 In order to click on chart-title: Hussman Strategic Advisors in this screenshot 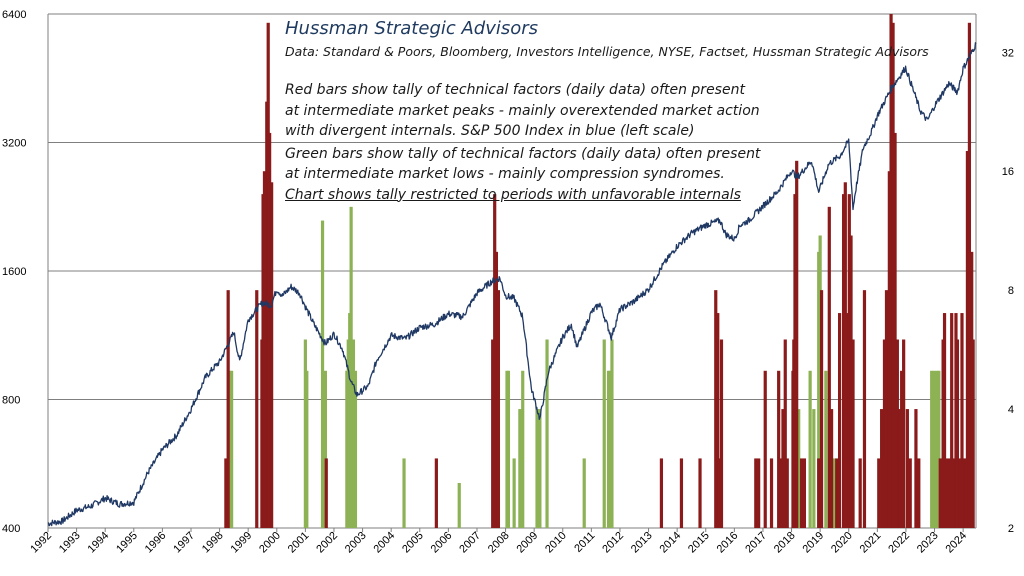, I will do `click(412, 28)`.